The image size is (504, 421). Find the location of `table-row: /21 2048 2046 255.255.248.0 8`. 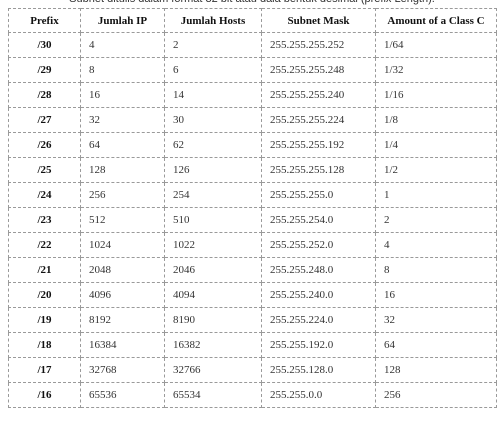

table-row: /21 2048 2046 255.255.248.0 8 is located at coordinates (252, 270).